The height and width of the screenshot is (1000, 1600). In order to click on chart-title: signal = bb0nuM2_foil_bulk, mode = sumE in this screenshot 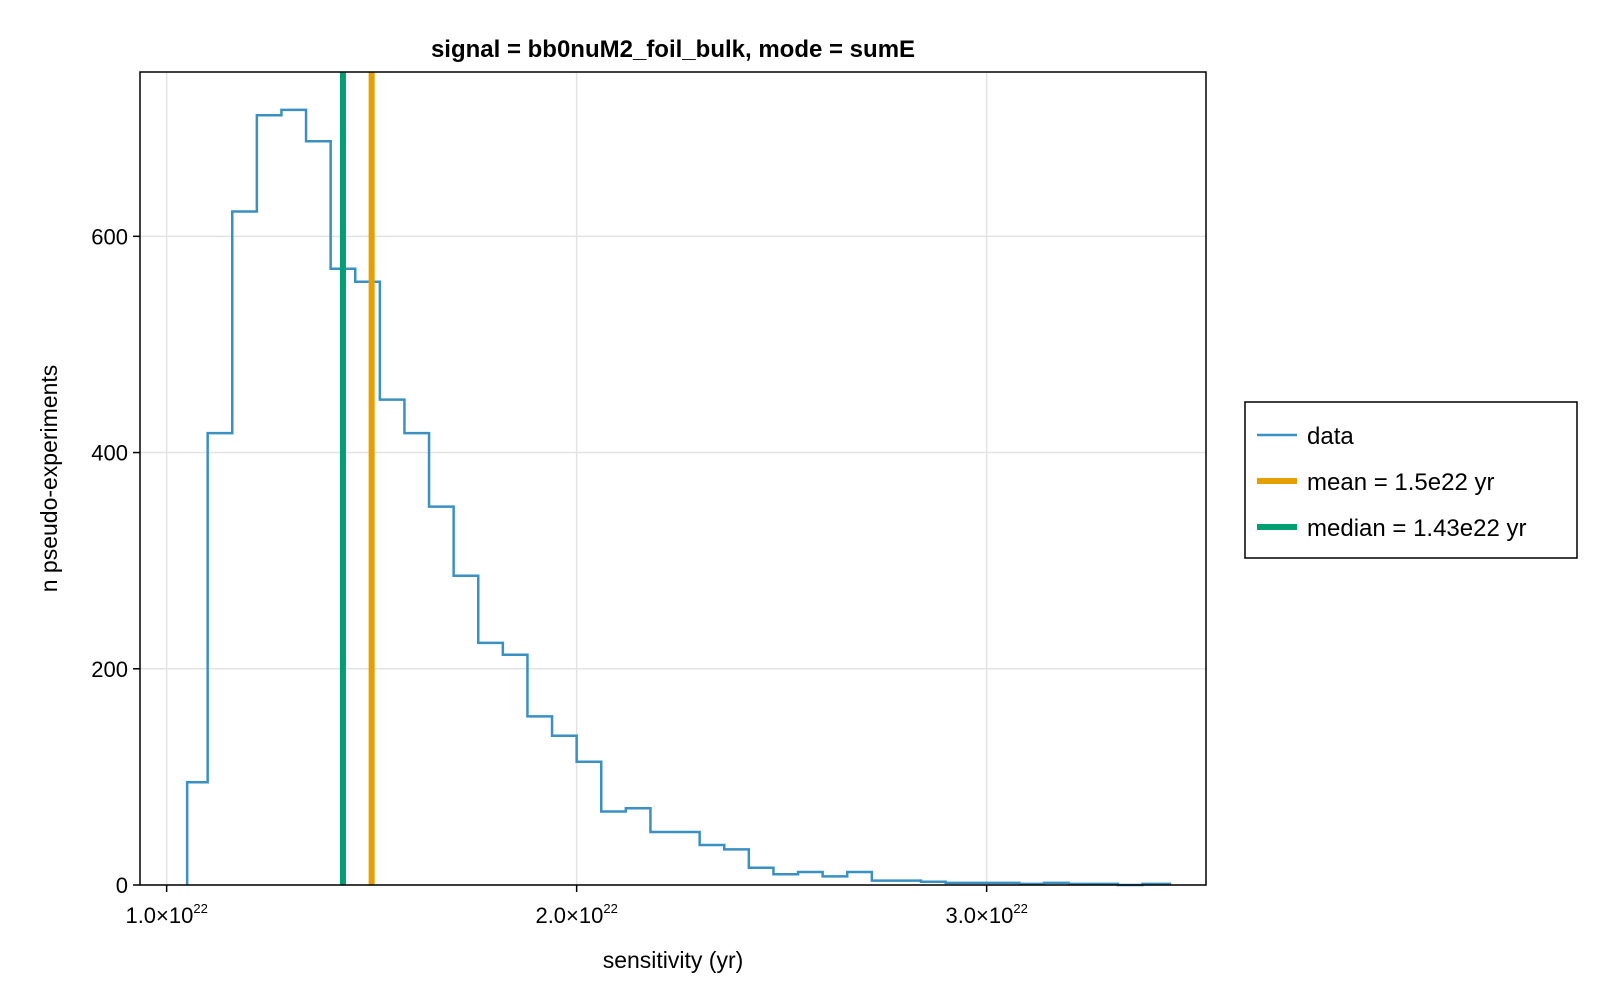, I will do `click(673, 49)`.